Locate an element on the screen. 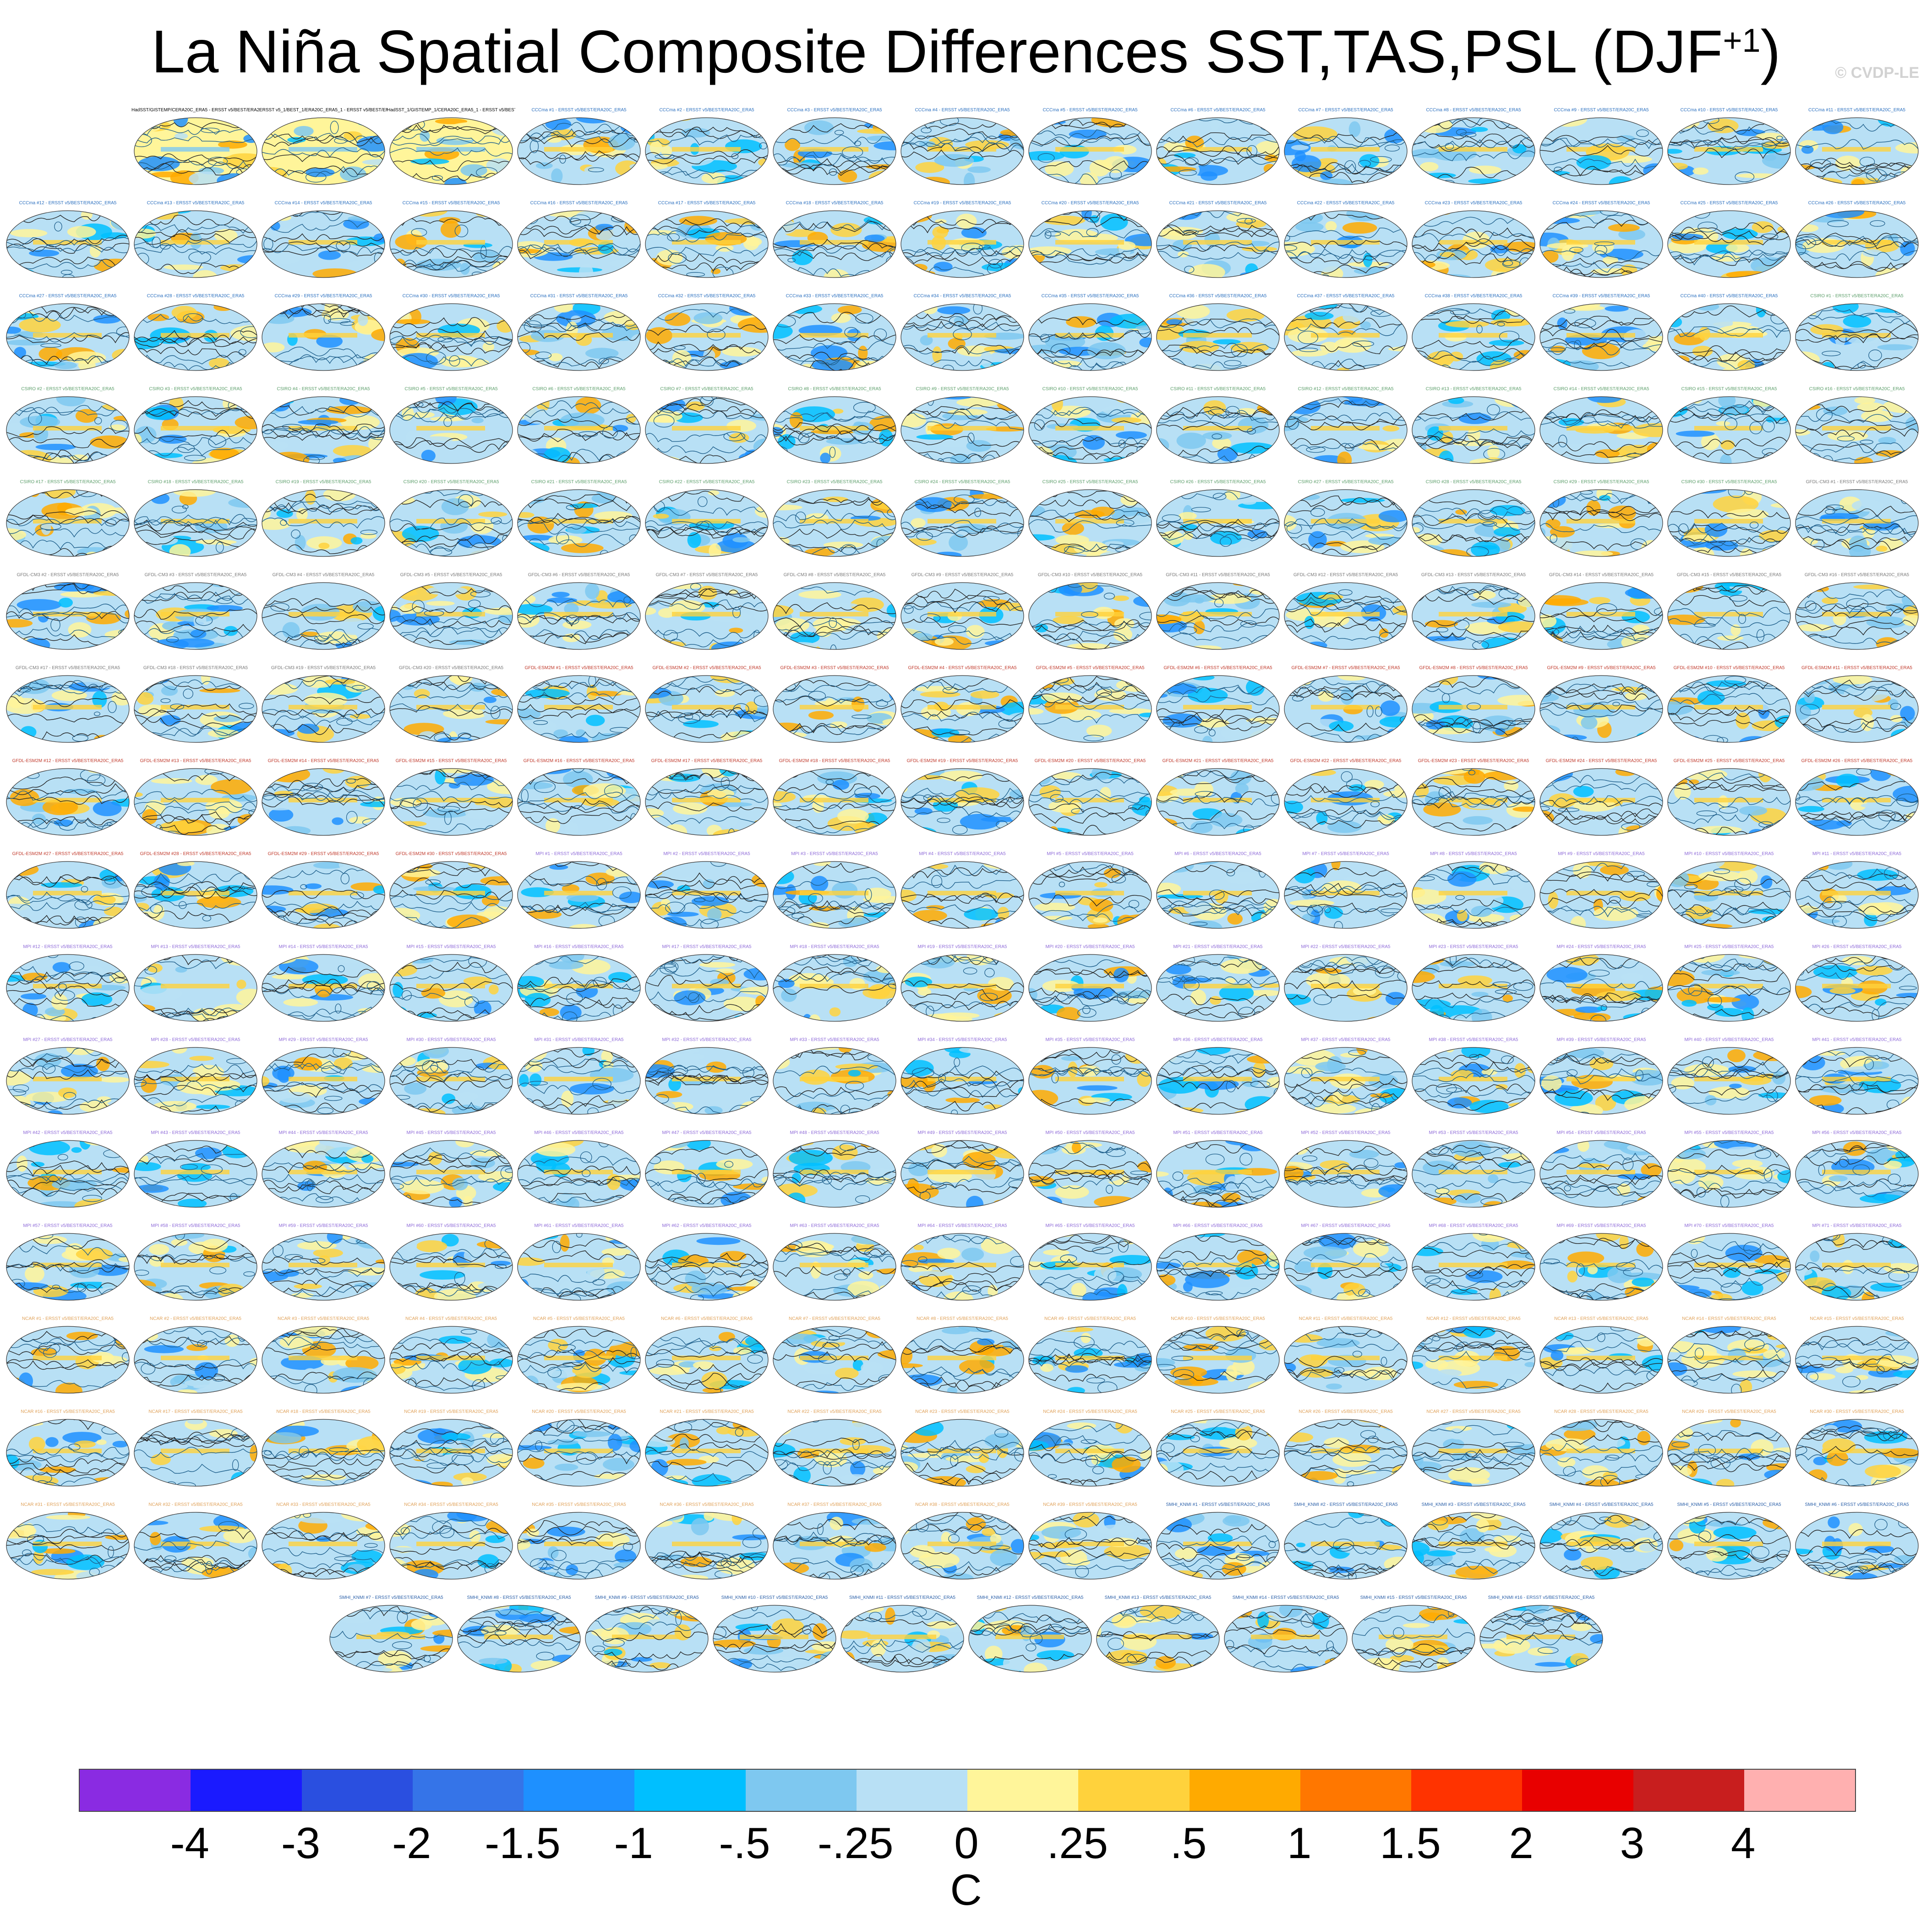  map-panel: CCCma #39 - ERSST v5/BEST/ERA20C_ERA5 is located at coordinates (1601, 335).